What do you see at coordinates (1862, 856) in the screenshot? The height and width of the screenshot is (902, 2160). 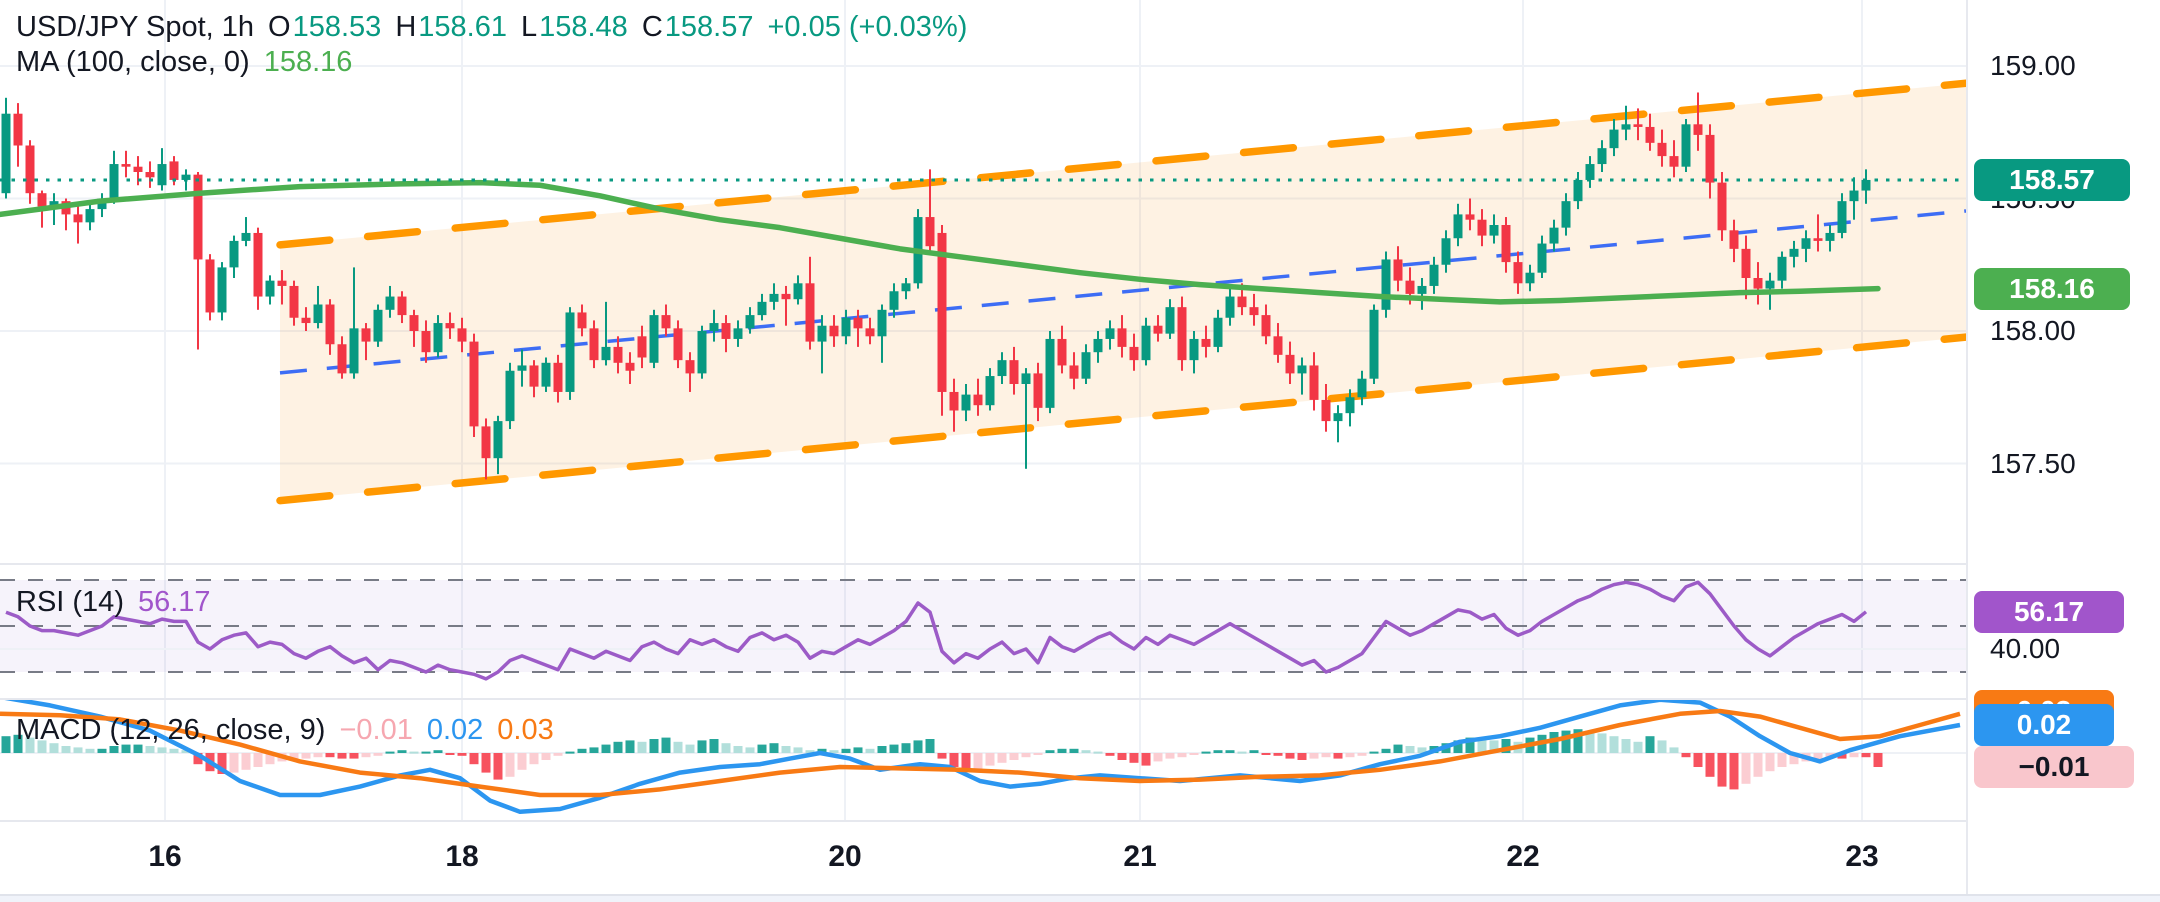 I see `time-label-23: 23` at bounding box center [1862, 856].